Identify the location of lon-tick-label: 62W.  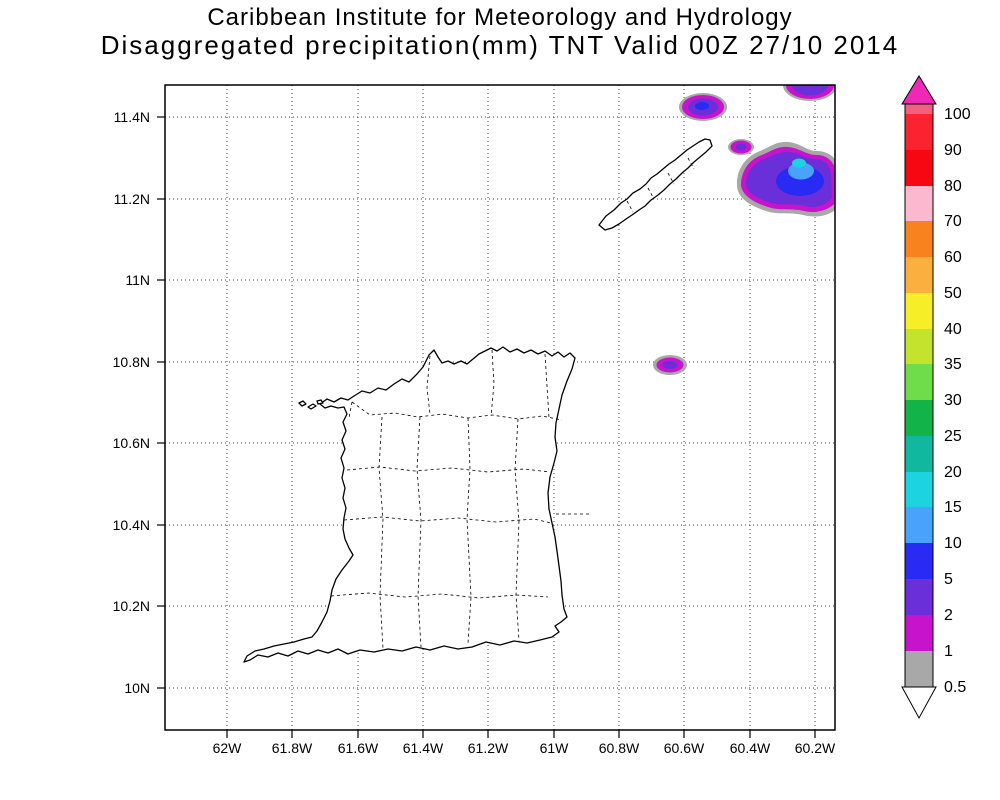
(228, 748).